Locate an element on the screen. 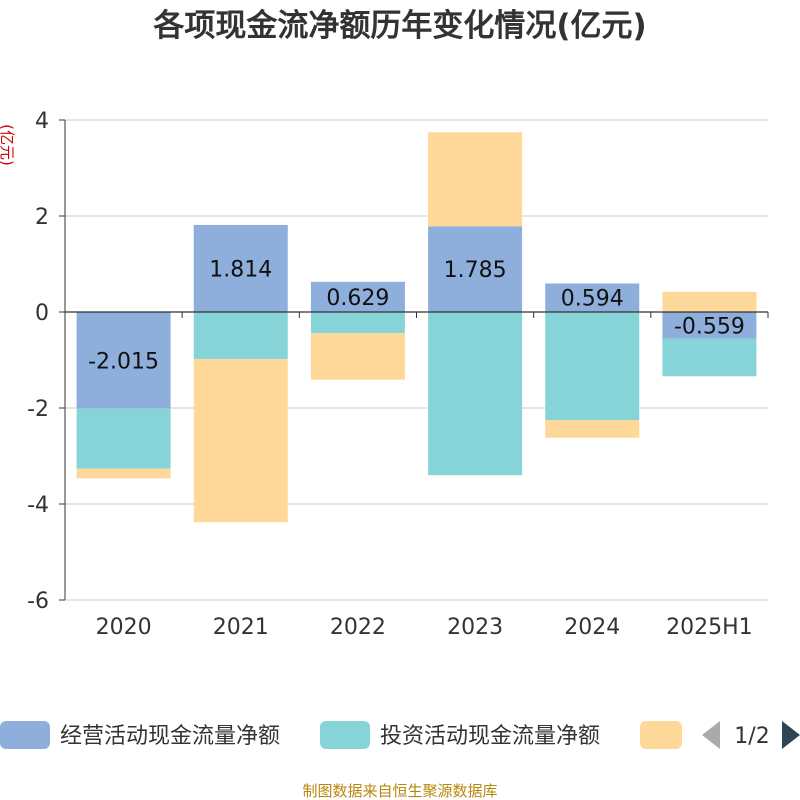 This screenshot has width=800, height=800. data-label: 0.594 is located at coordinates (592, 299).